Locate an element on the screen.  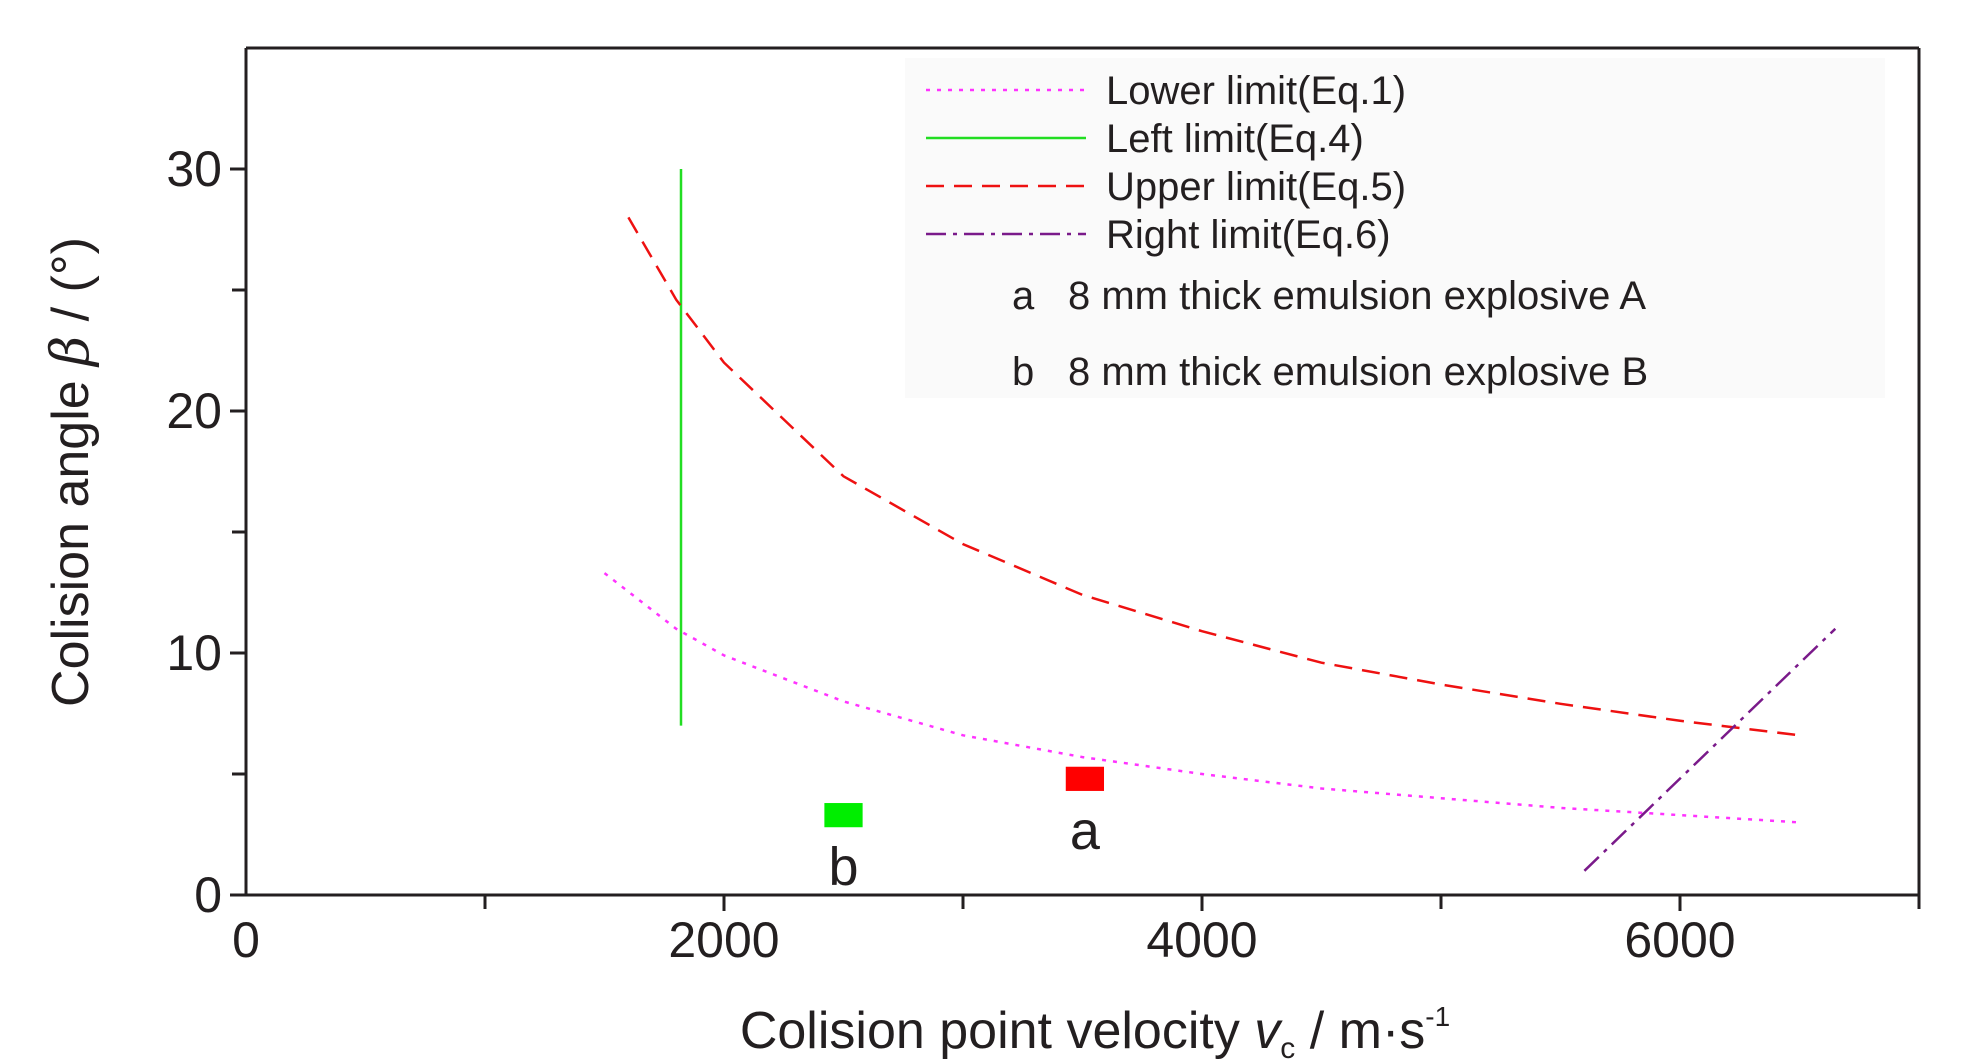
y-tick-label: 20 is located at coordinates (194, 411).